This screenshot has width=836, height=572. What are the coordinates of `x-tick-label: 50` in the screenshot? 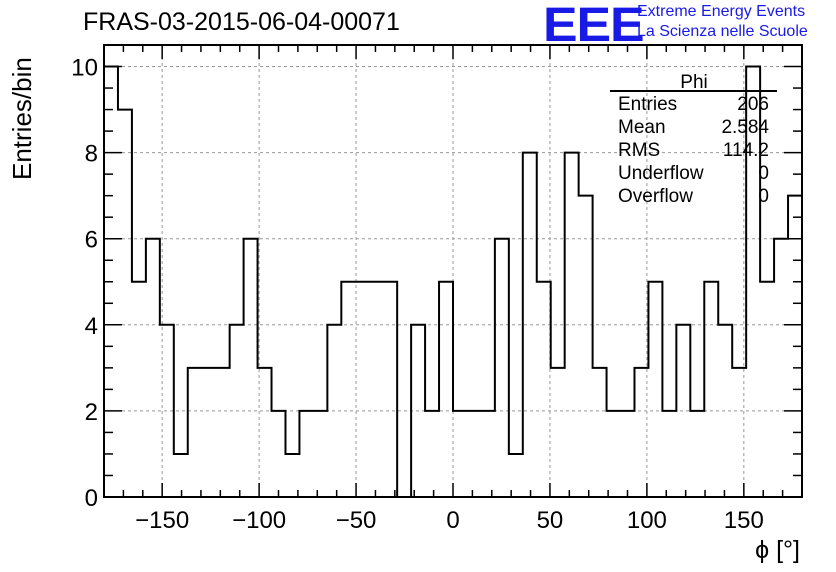 It's located at (550, 520).